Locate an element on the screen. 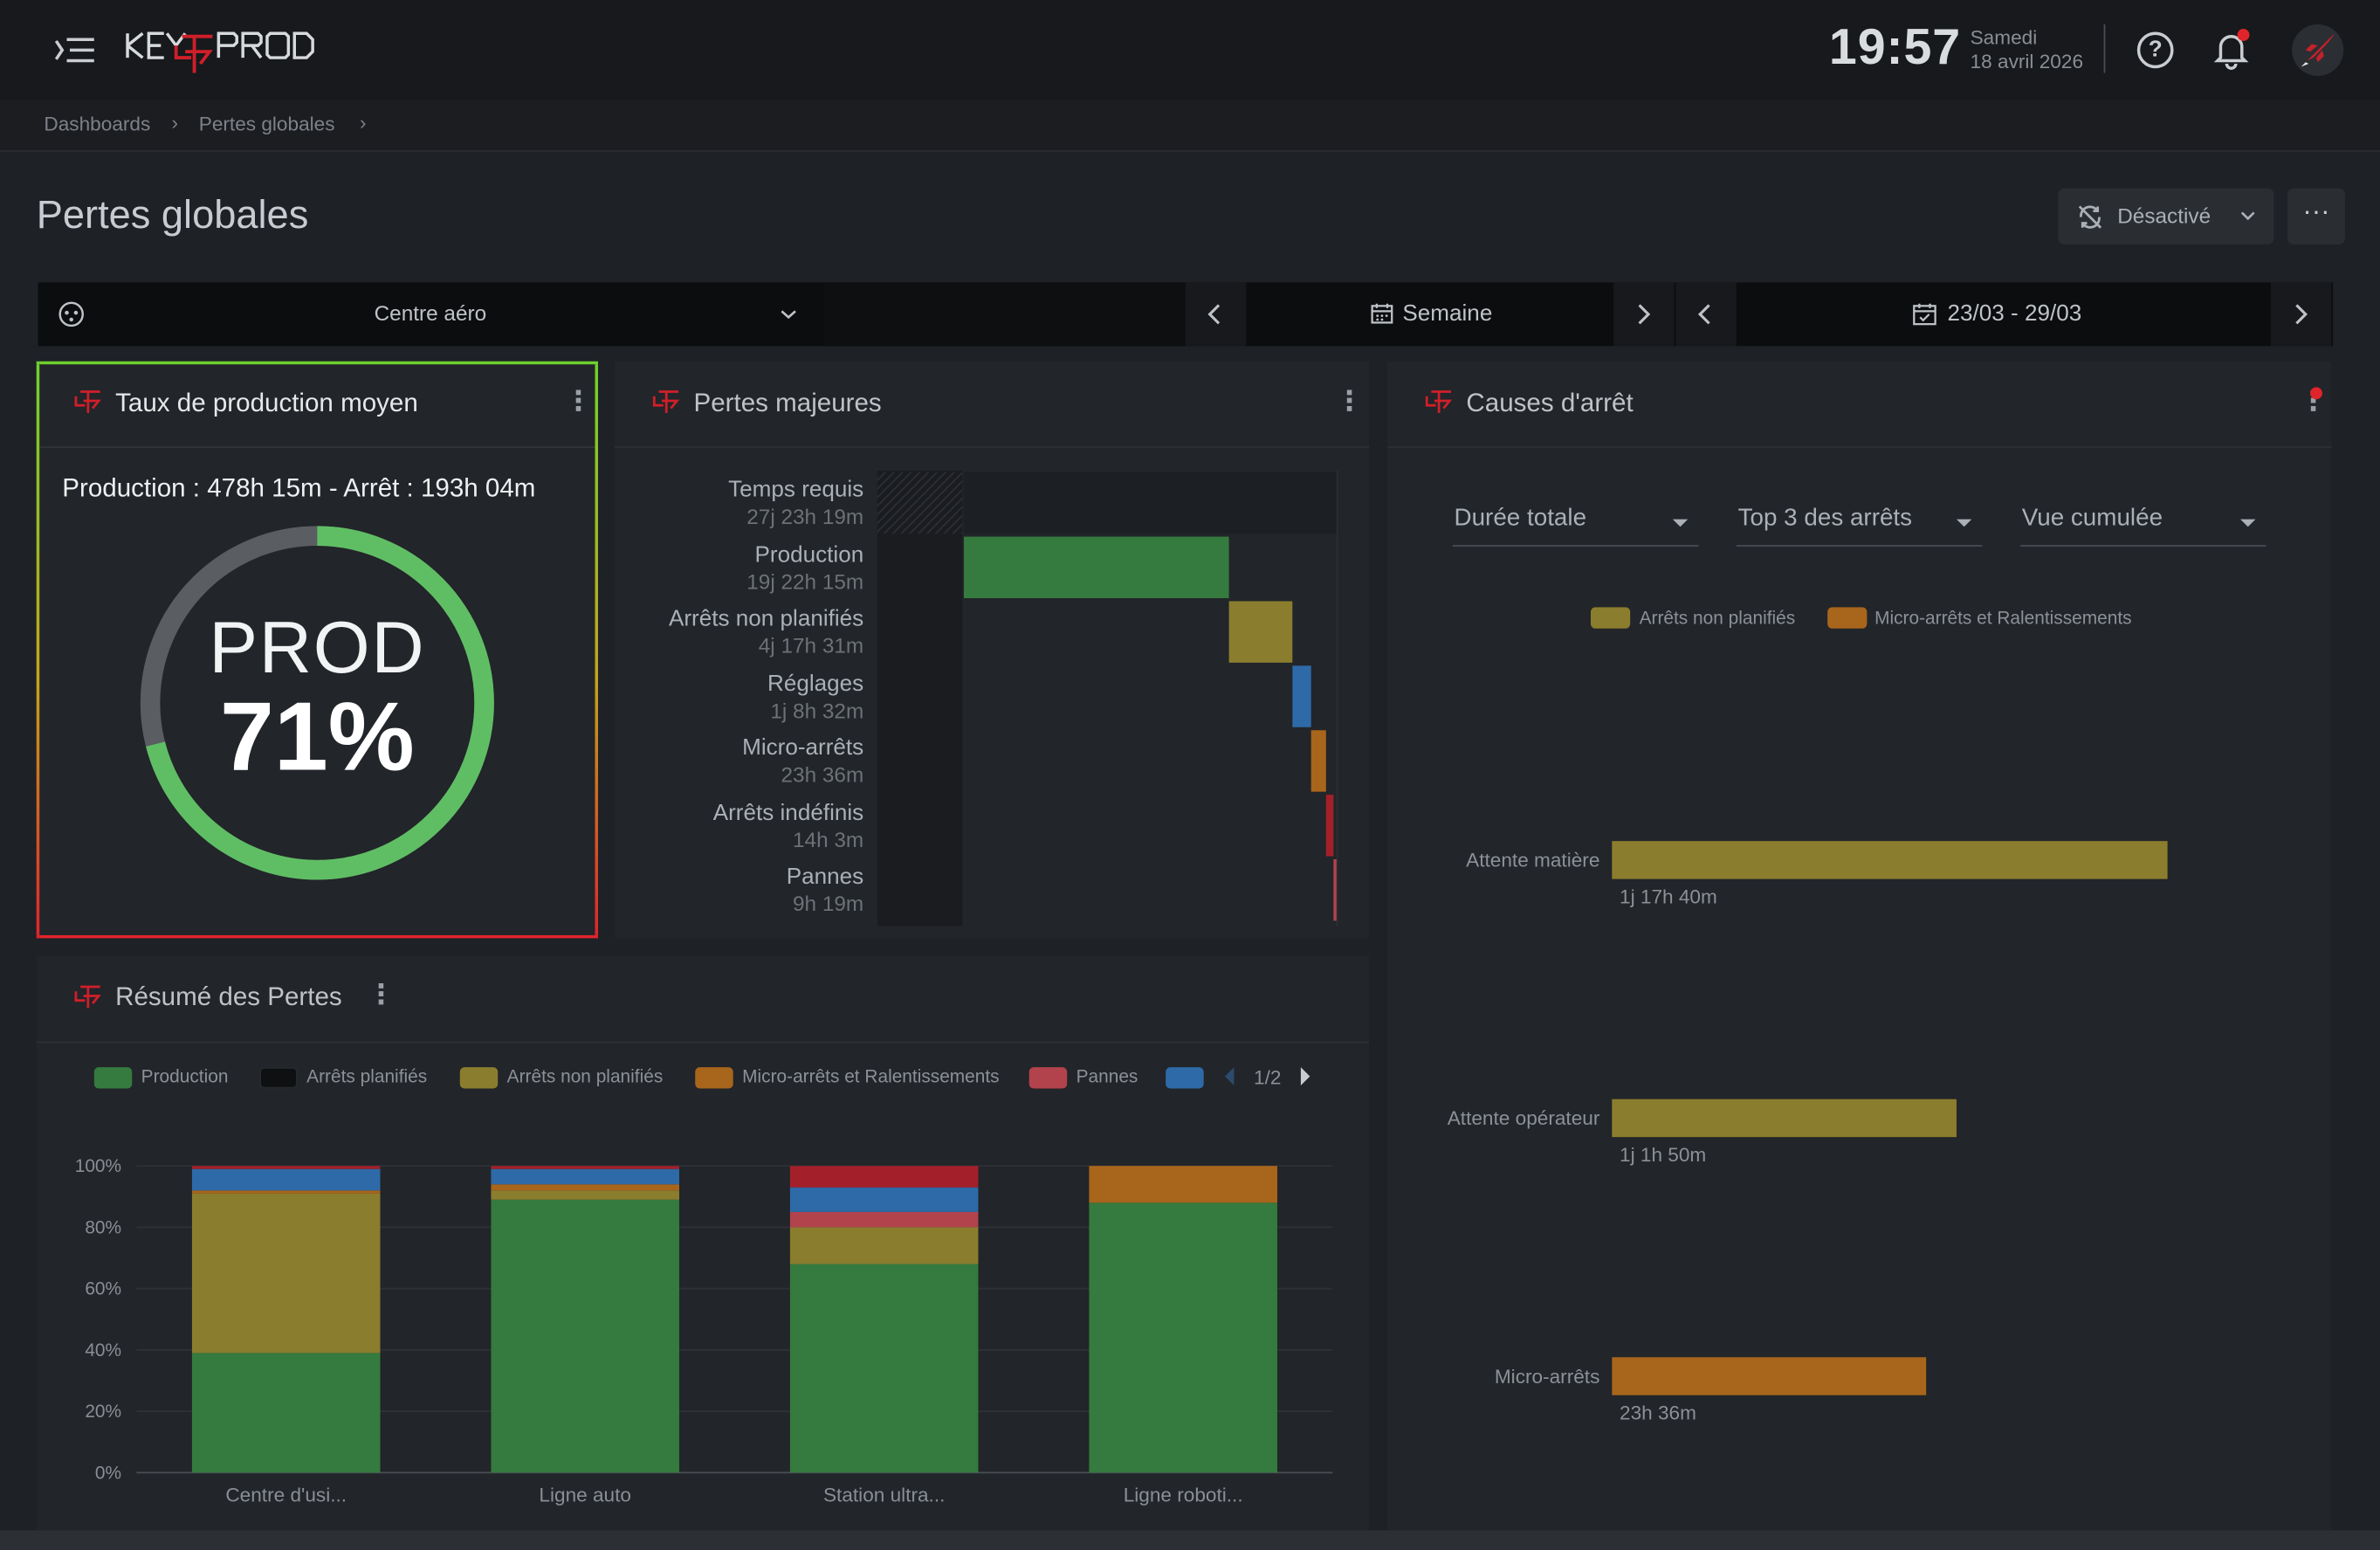  cause-value-label: 1j 1h 50m is located at coordinates (1663, 1155).